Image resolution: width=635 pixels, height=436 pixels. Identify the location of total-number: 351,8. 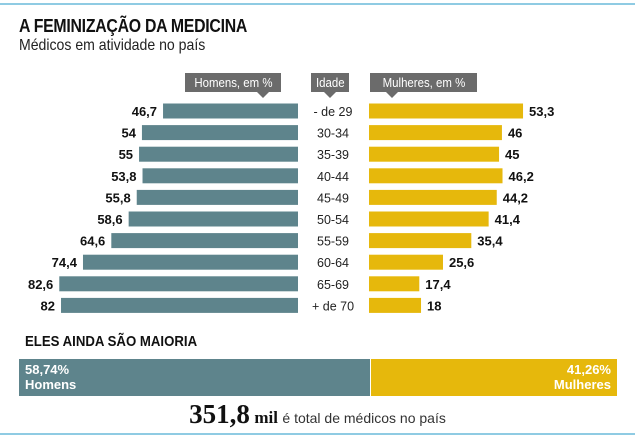
(219, 414).